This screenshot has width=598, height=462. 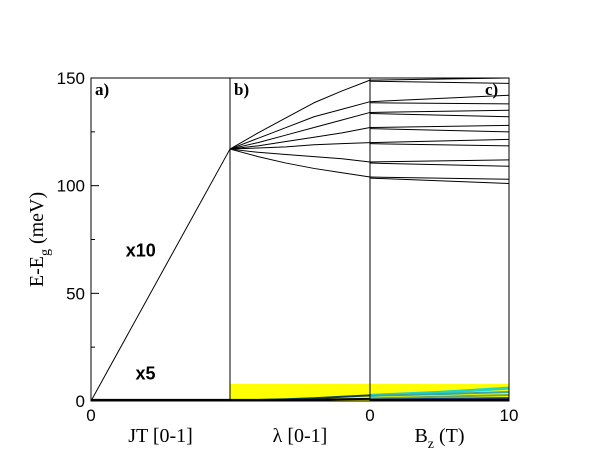 What do you see at coordinates (78, 240) in the screenshot?
I see `y-axis-ticks: 0 50 100 150` at bounding box center [78, 240].